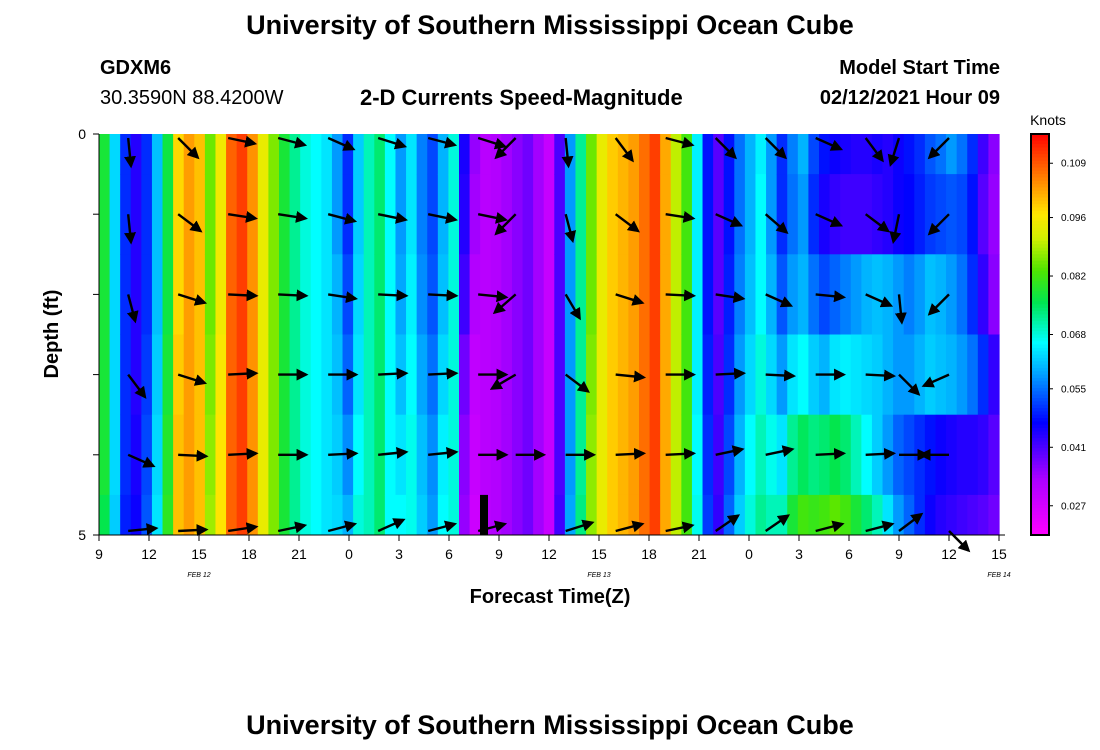 The height and width of the screenshot is (750, 1100). I want to click on x-tick-label: 6, so click(849, 554).